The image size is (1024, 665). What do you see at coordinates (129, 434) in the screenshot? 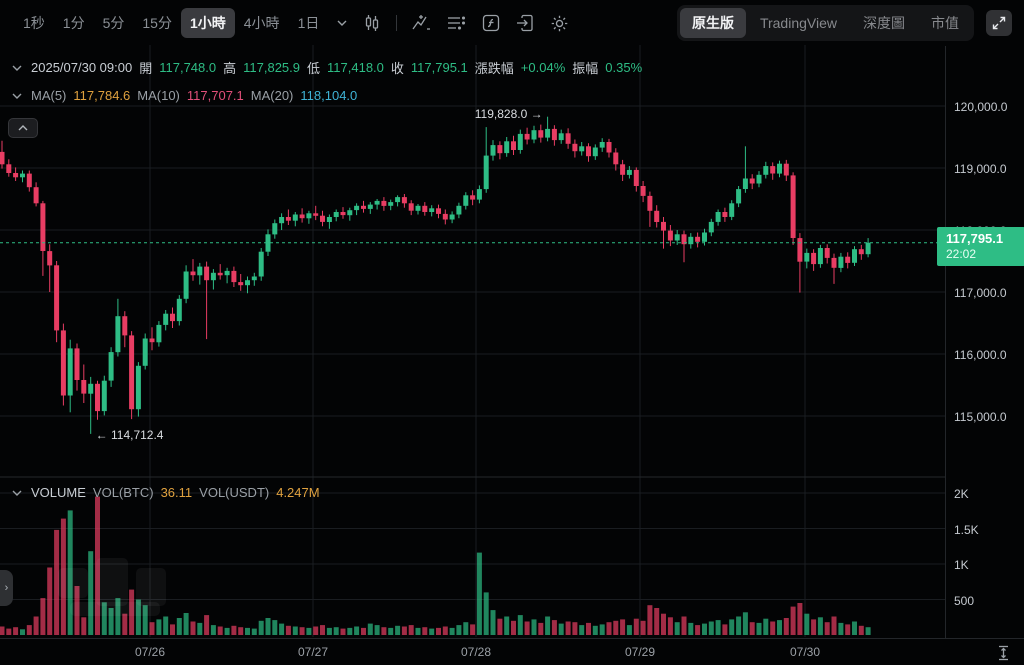
I see `low-price-annotation: ← 114,712.4` at bounding box center [129, 434].